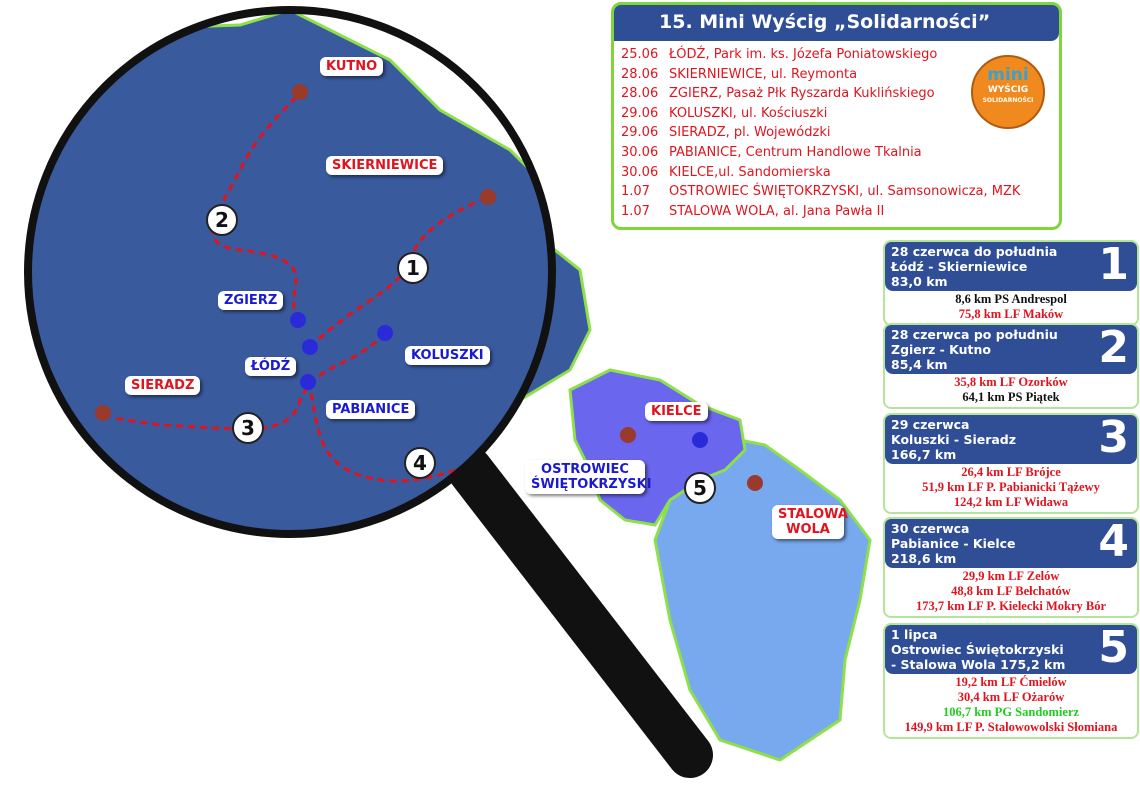 This screenshot has height=797, width=1140. Describe the element at coordinates (385, 333) in the screenshot. I see `marker-koluszki` at that location.